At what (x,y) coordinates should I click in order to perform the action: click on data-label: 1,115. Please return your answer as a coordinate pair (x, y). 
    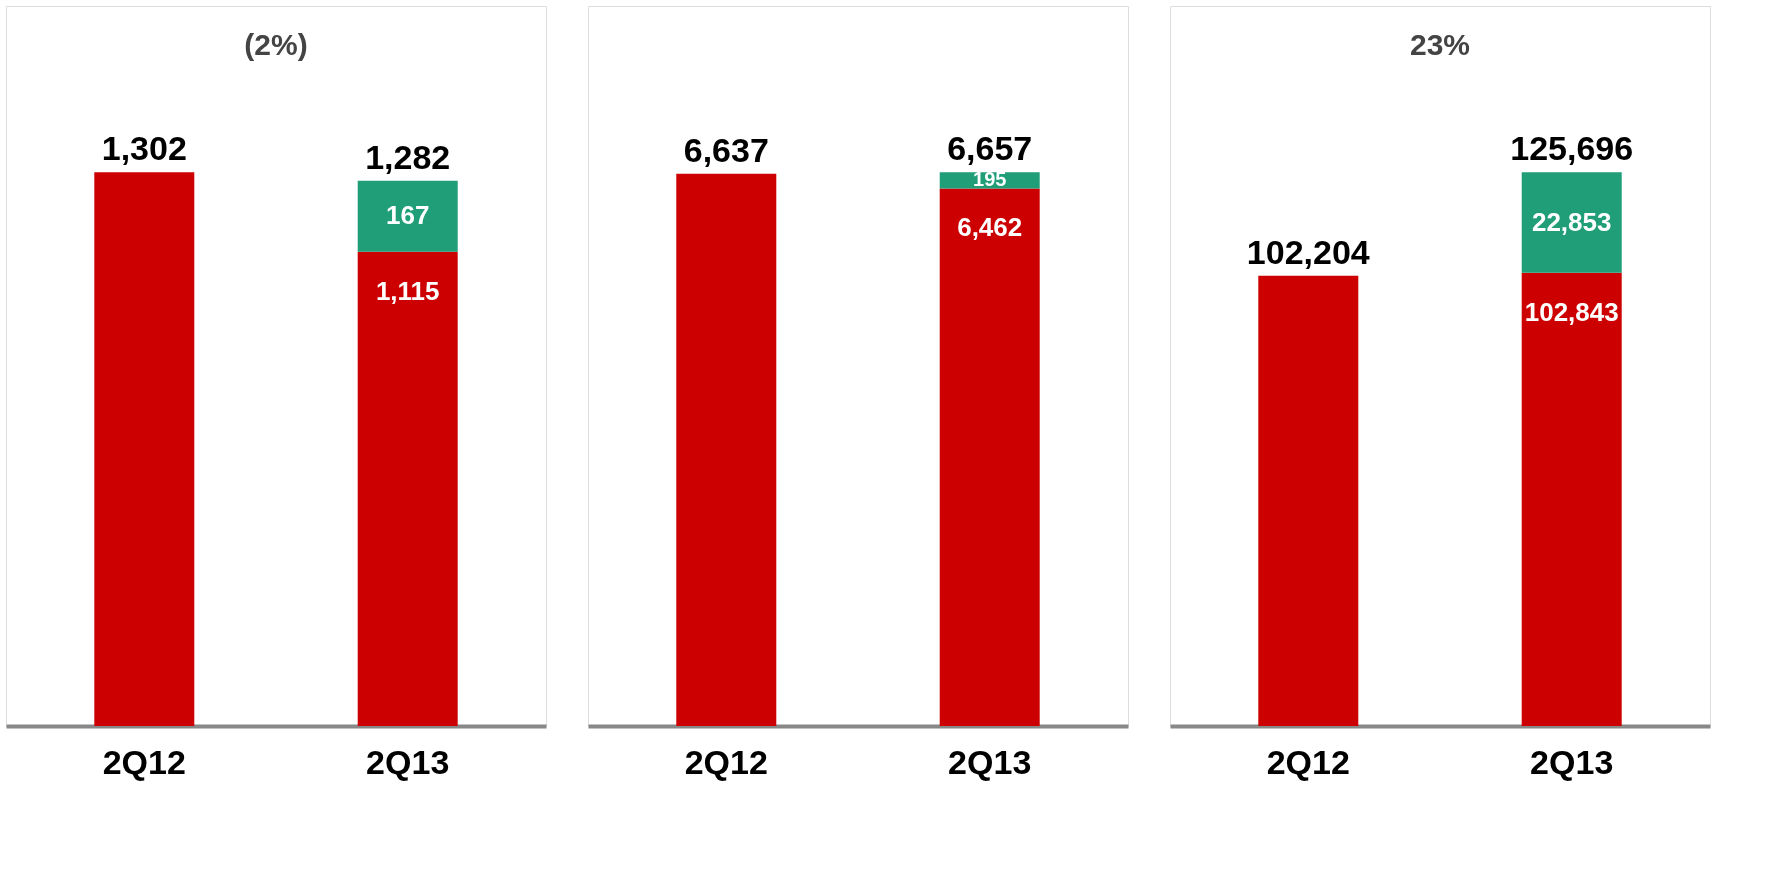
    Looking at the image, I should click on (407, 290).